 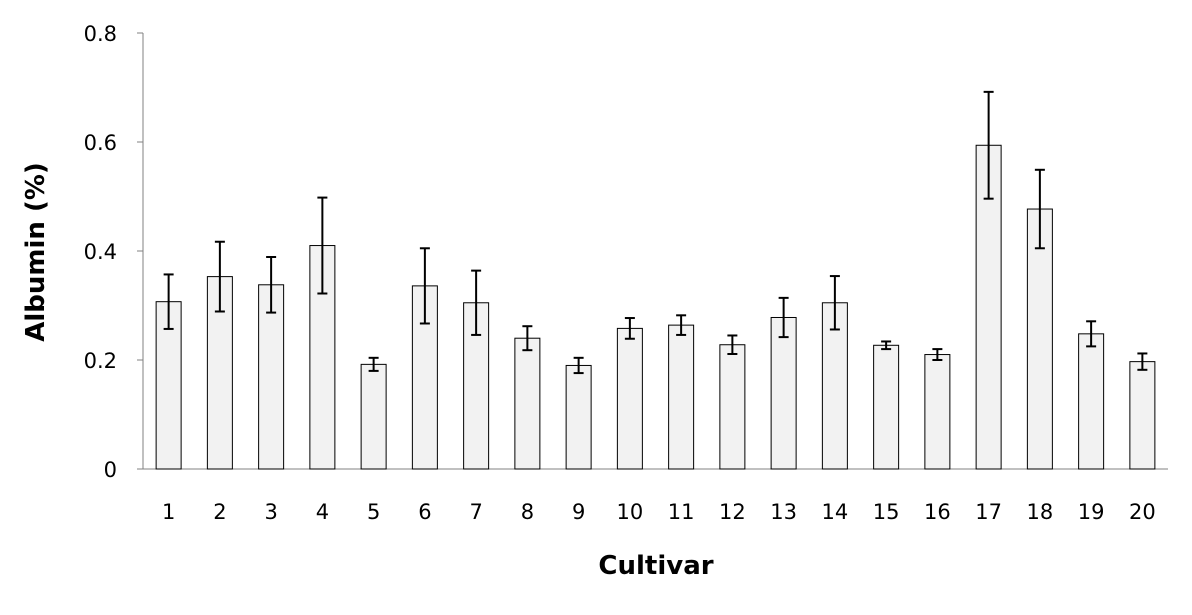 What do you see at coordinates (783, 512) in the screenshot?
I see `x-tick-label: 13` at bounding box center [783, 512].